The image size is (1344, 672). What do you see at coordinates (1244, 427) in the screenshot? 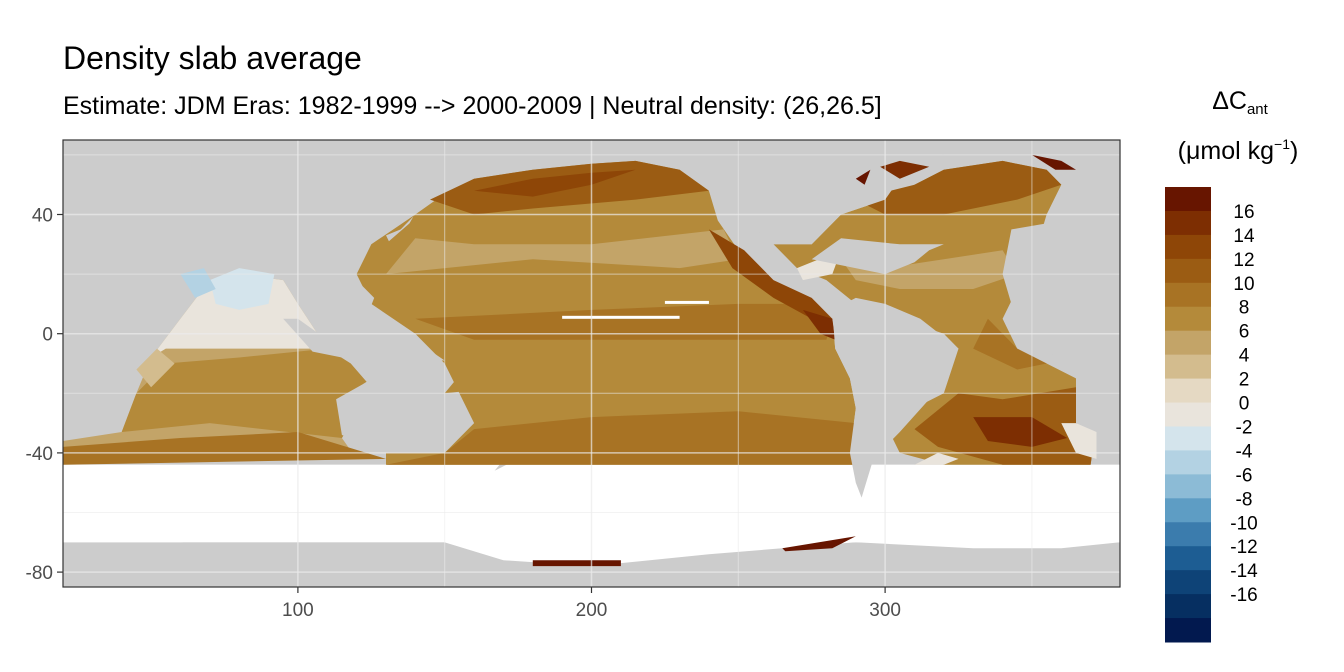
I see `colorbar-label: -2` at bounding box center [1244, 427].